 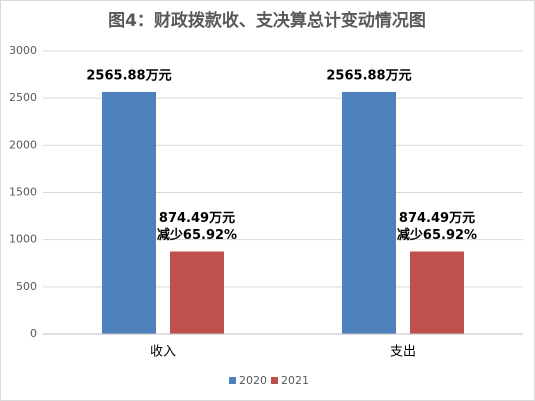 I want to click on y-tick-label: 500, so click(x=26, y=286).